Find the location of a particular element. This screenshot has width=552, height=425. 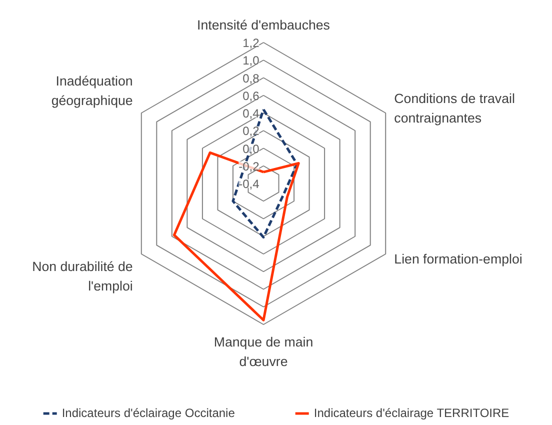

y-tick-label: 1,0 is located at coordinates (251, 61).